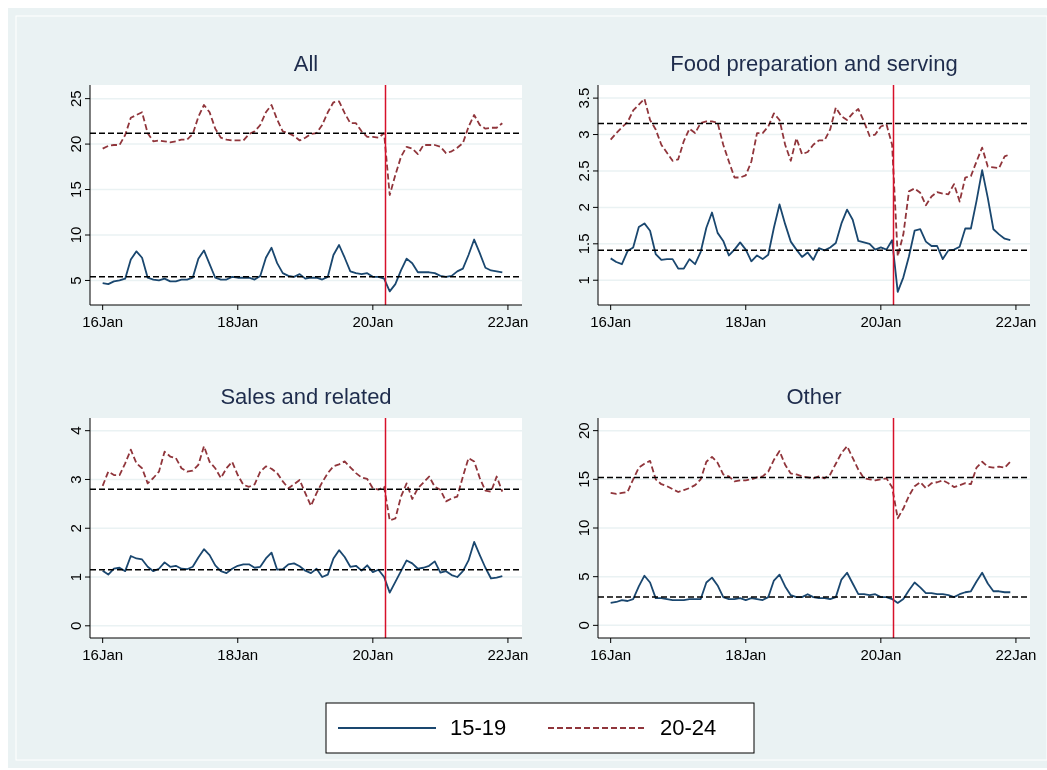 Image resolution: width=1047 pixels, height=770 pixels. What do you see at coordinates (75, 98) in the screenshot?
I see `y-tick-label: 25` at bounding box center [75, 98].